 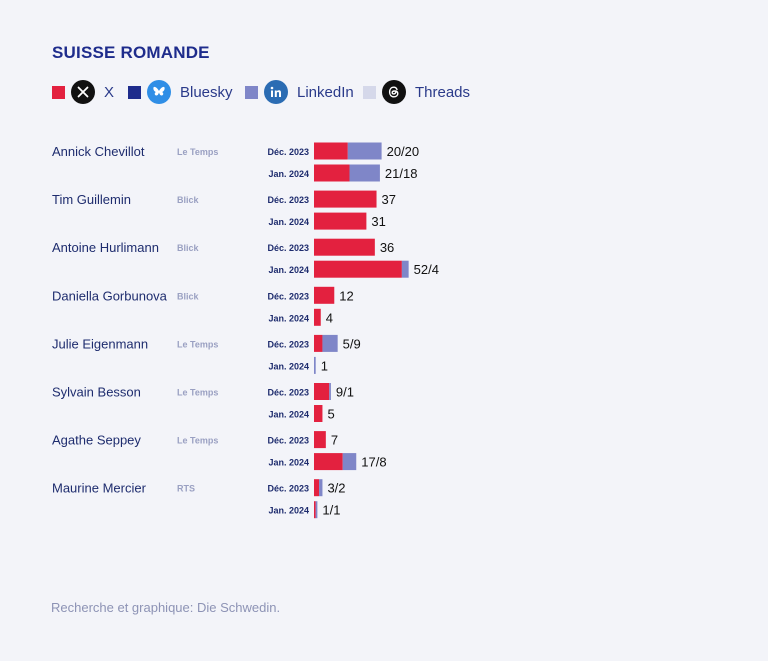 I want to click on legend-label-linkedin: LinkedIn, so click(x=325, y=92).